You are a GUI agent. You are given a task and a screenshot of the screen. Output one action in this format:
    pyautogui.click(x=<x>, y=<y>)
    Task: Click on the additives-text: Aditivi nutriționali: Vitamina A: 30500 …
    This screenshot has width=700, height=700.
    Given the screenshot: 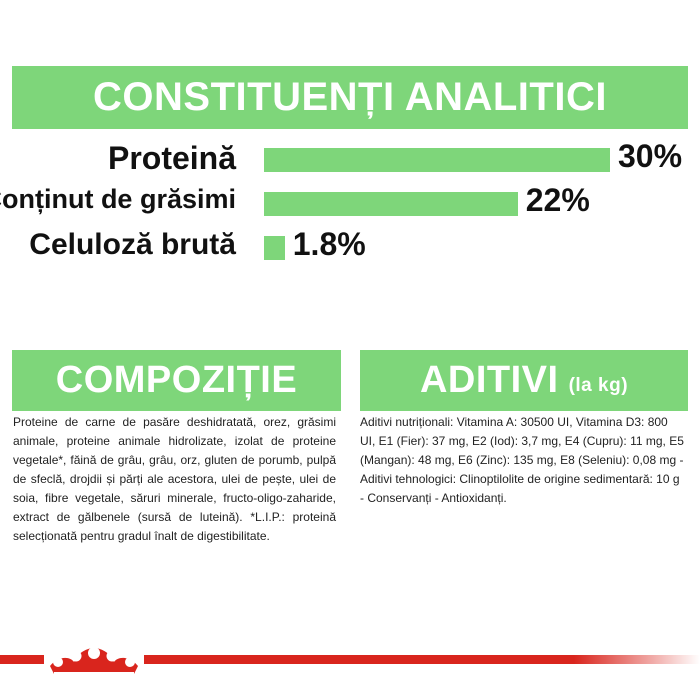 What is the action you would take?
    pyautogui.click(x=522, y=460)
    